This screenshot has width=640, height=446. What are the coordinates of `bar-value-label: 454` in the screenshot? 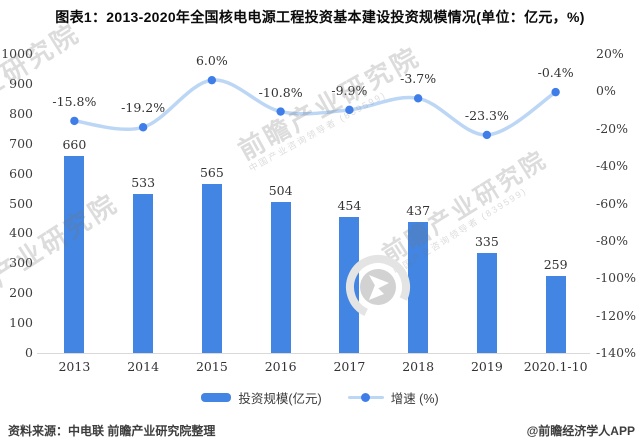 It's located at (349, 206).